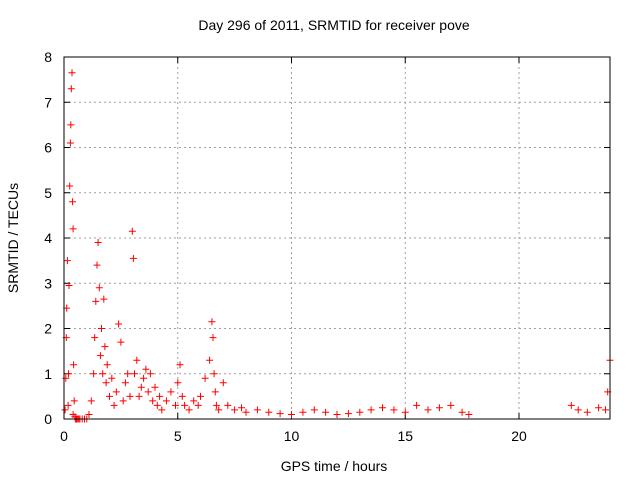 This screenshot has width=640, height=480. What do you see at coordinates (405, 436) in the screenshot?
I see `x-tick-label: 15` at bounding box center [405, 436].